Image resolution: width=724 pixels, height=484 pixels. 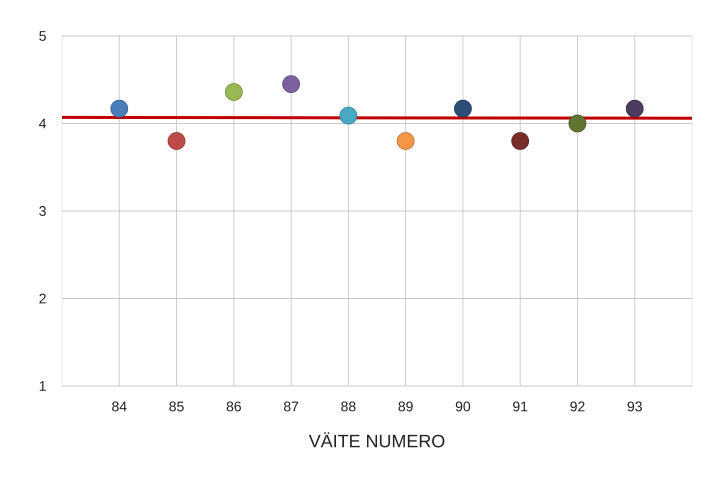 I want to click on y-tick-label: 5, so click(x=42, y=36).